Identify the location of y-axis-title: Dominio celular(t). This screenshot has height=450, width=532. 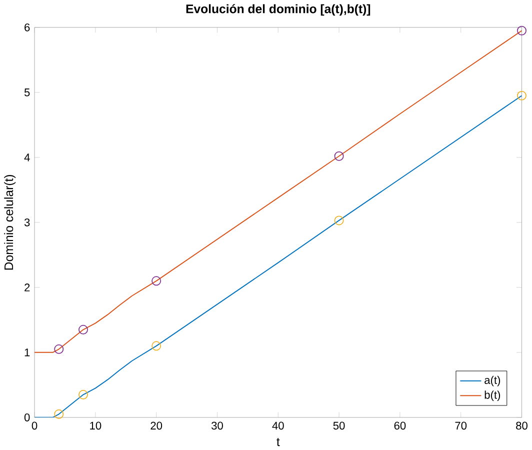
(10, 222).